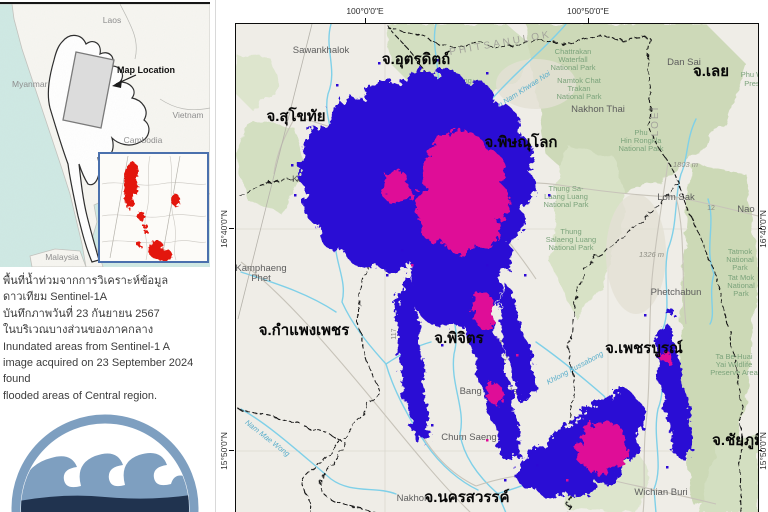 The image size is (768, 512). What do you see at coordinates (751, 83) in the screenshot?
I see `park-phu-partial: Prese` at bounding box center [751, 83].